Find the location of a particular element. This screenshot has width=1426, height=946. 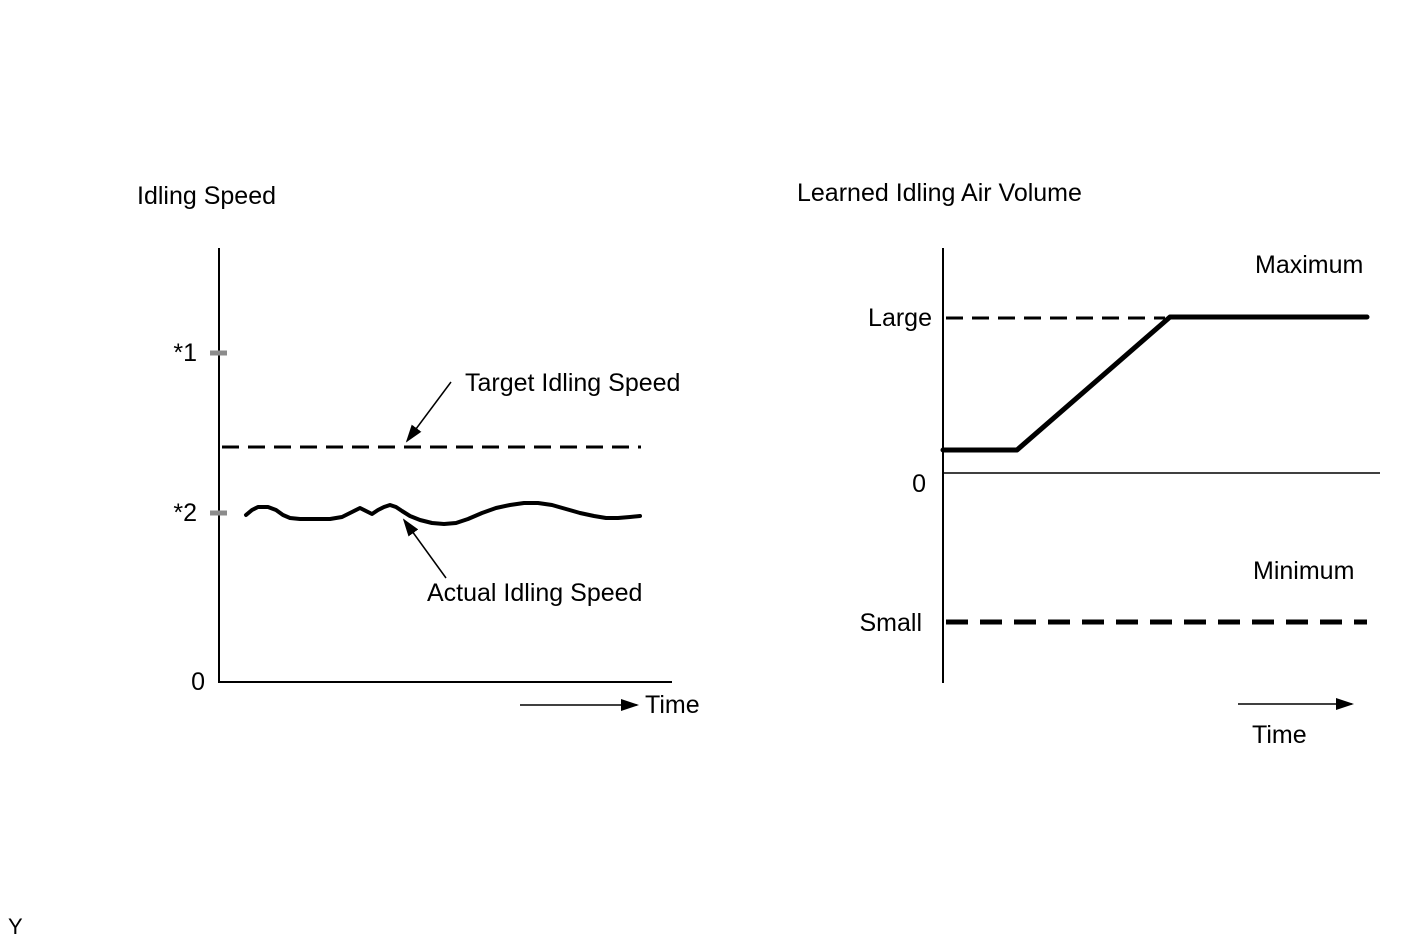

left-chart-title: Idling Speed is located at coordinates (207, 196).